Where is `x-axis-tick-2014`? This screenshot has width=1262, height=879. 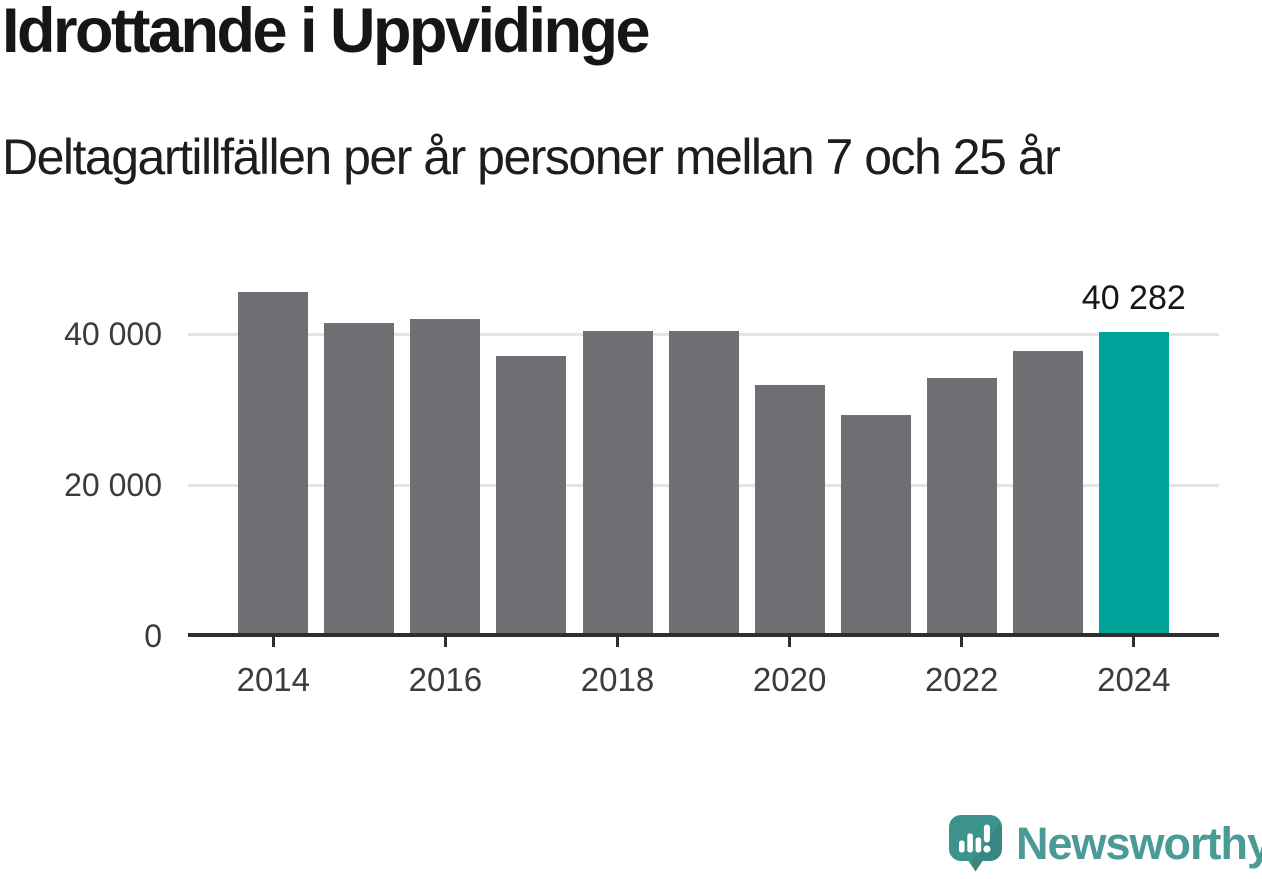 x-axis-tick-2014 is located at coordinates (273, 642).